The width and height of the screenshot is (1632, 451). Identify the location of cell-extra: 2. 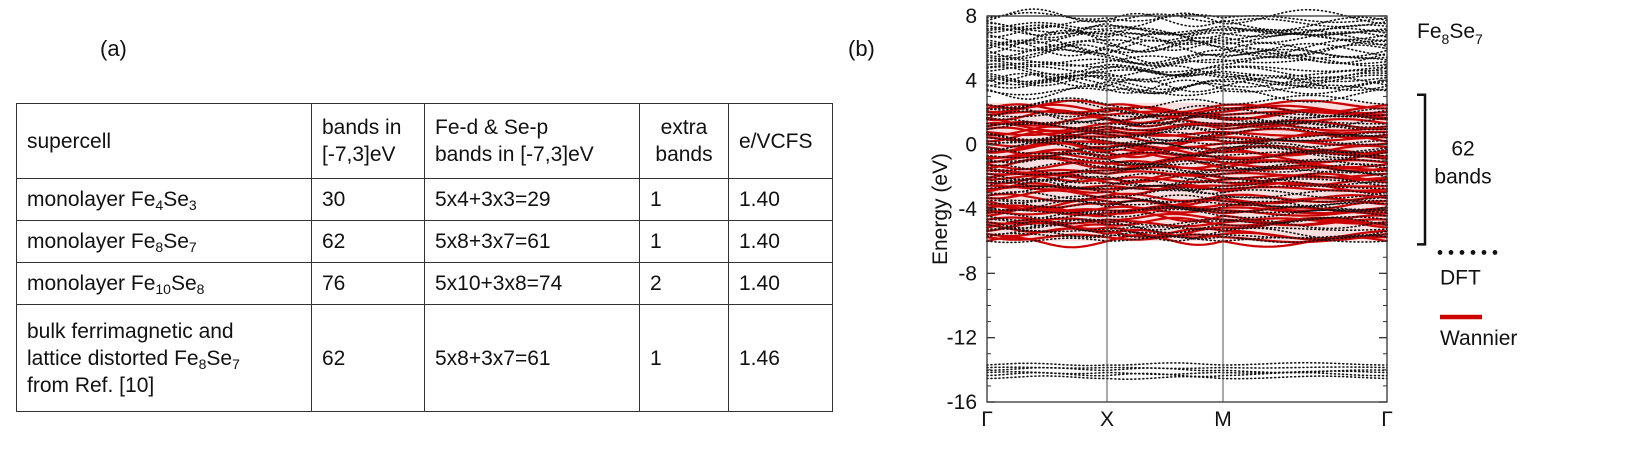
(684, 283).